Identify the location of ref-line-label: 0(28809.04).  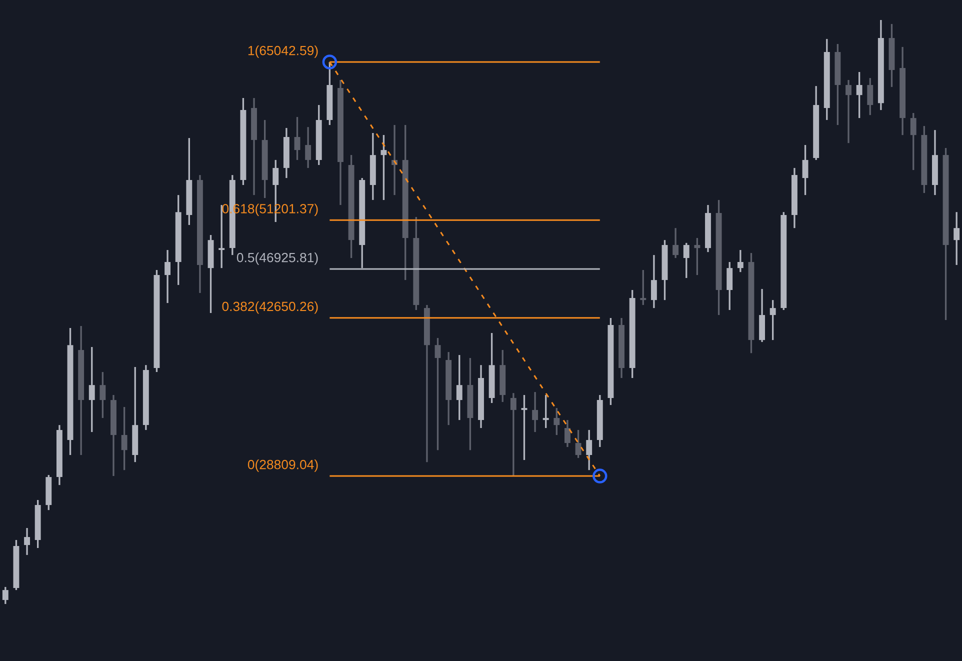
(283, 466).